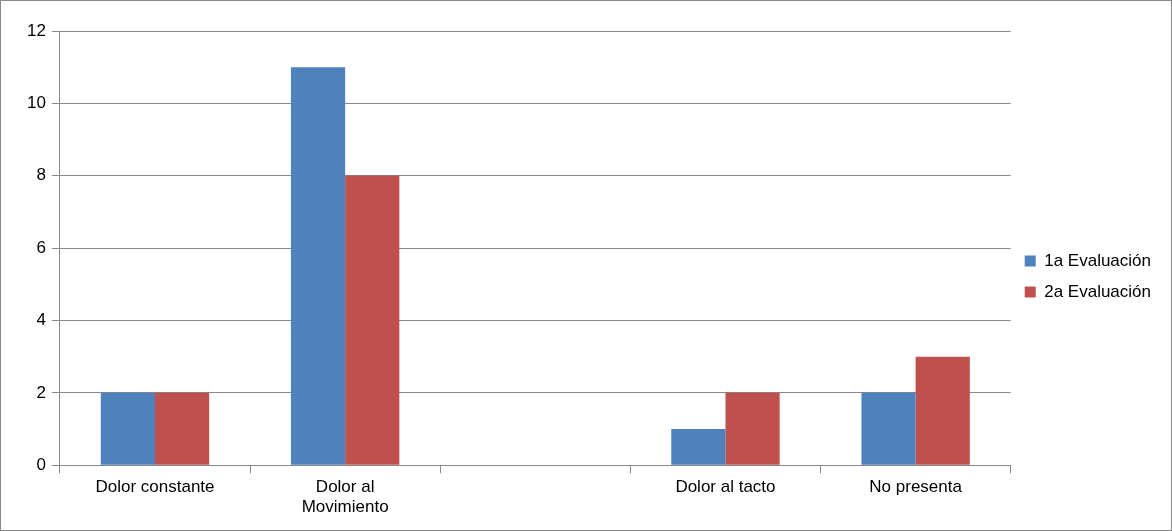 This screenshot has width=1172, height=531. Describe the element at coordinates (345, 497) in the screenshot. I see `x-tick-label: Dolor al Movimiento` at that location.